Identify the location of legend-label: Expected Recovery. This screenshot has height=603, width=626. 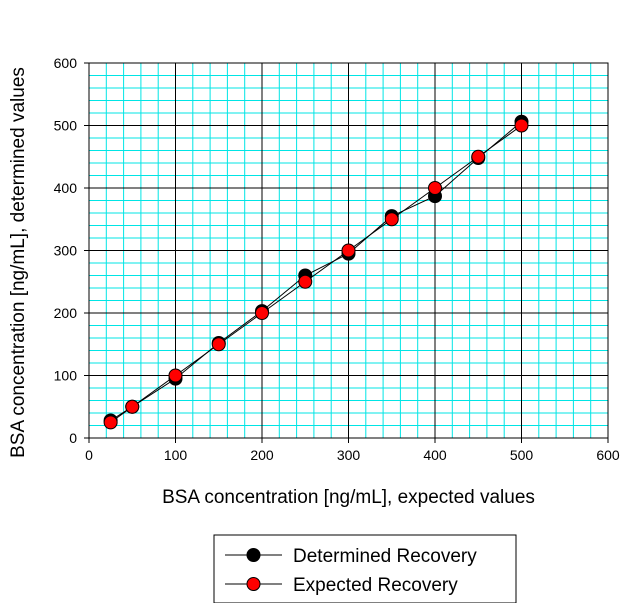
(375, 585).